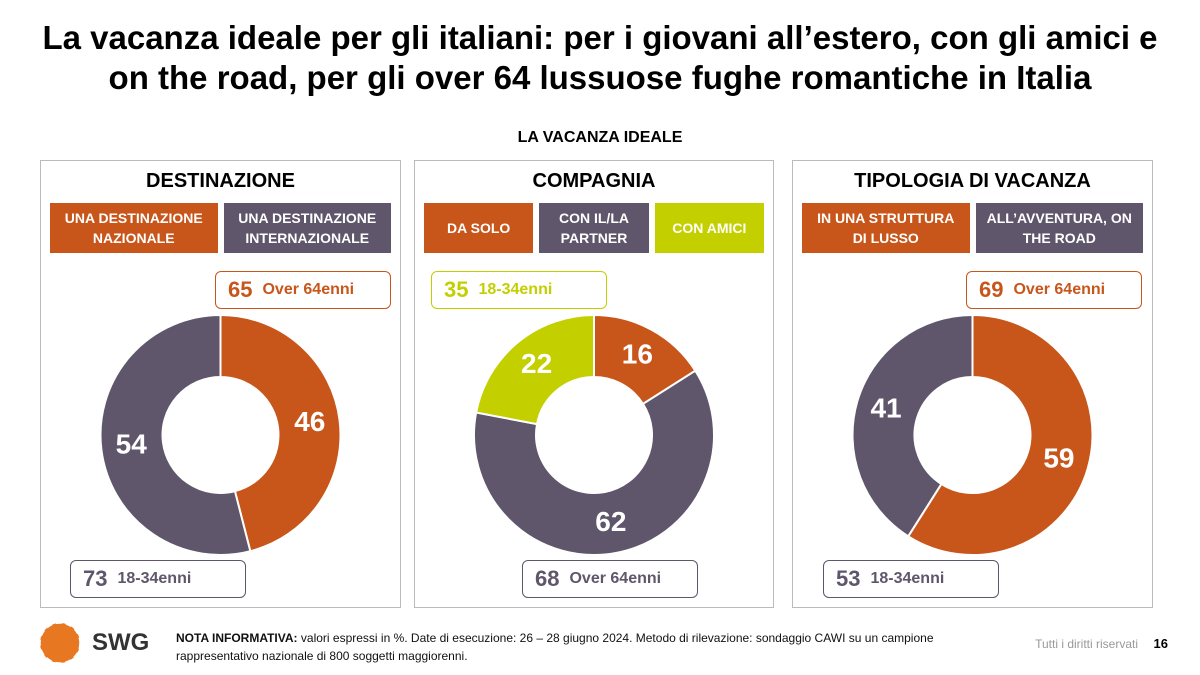 This screenshot has width=1200, height=675. What do you see at coordinates (307, 228) in the screenshot?
I see `legend-item: UNA DESTINAZIONE INTERNAZIONALE` at bounding box center [307, 228].